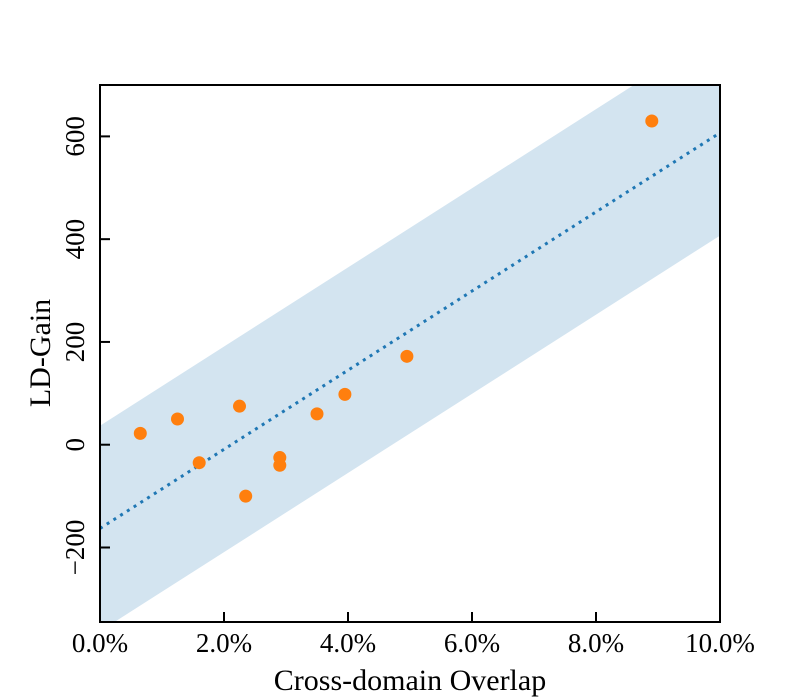 The width and height of the screenshot is (800, 700). Describe the element at coordinates (596, 643) in the screenshot. I see `x-tick-label: 8.0%` at that location.